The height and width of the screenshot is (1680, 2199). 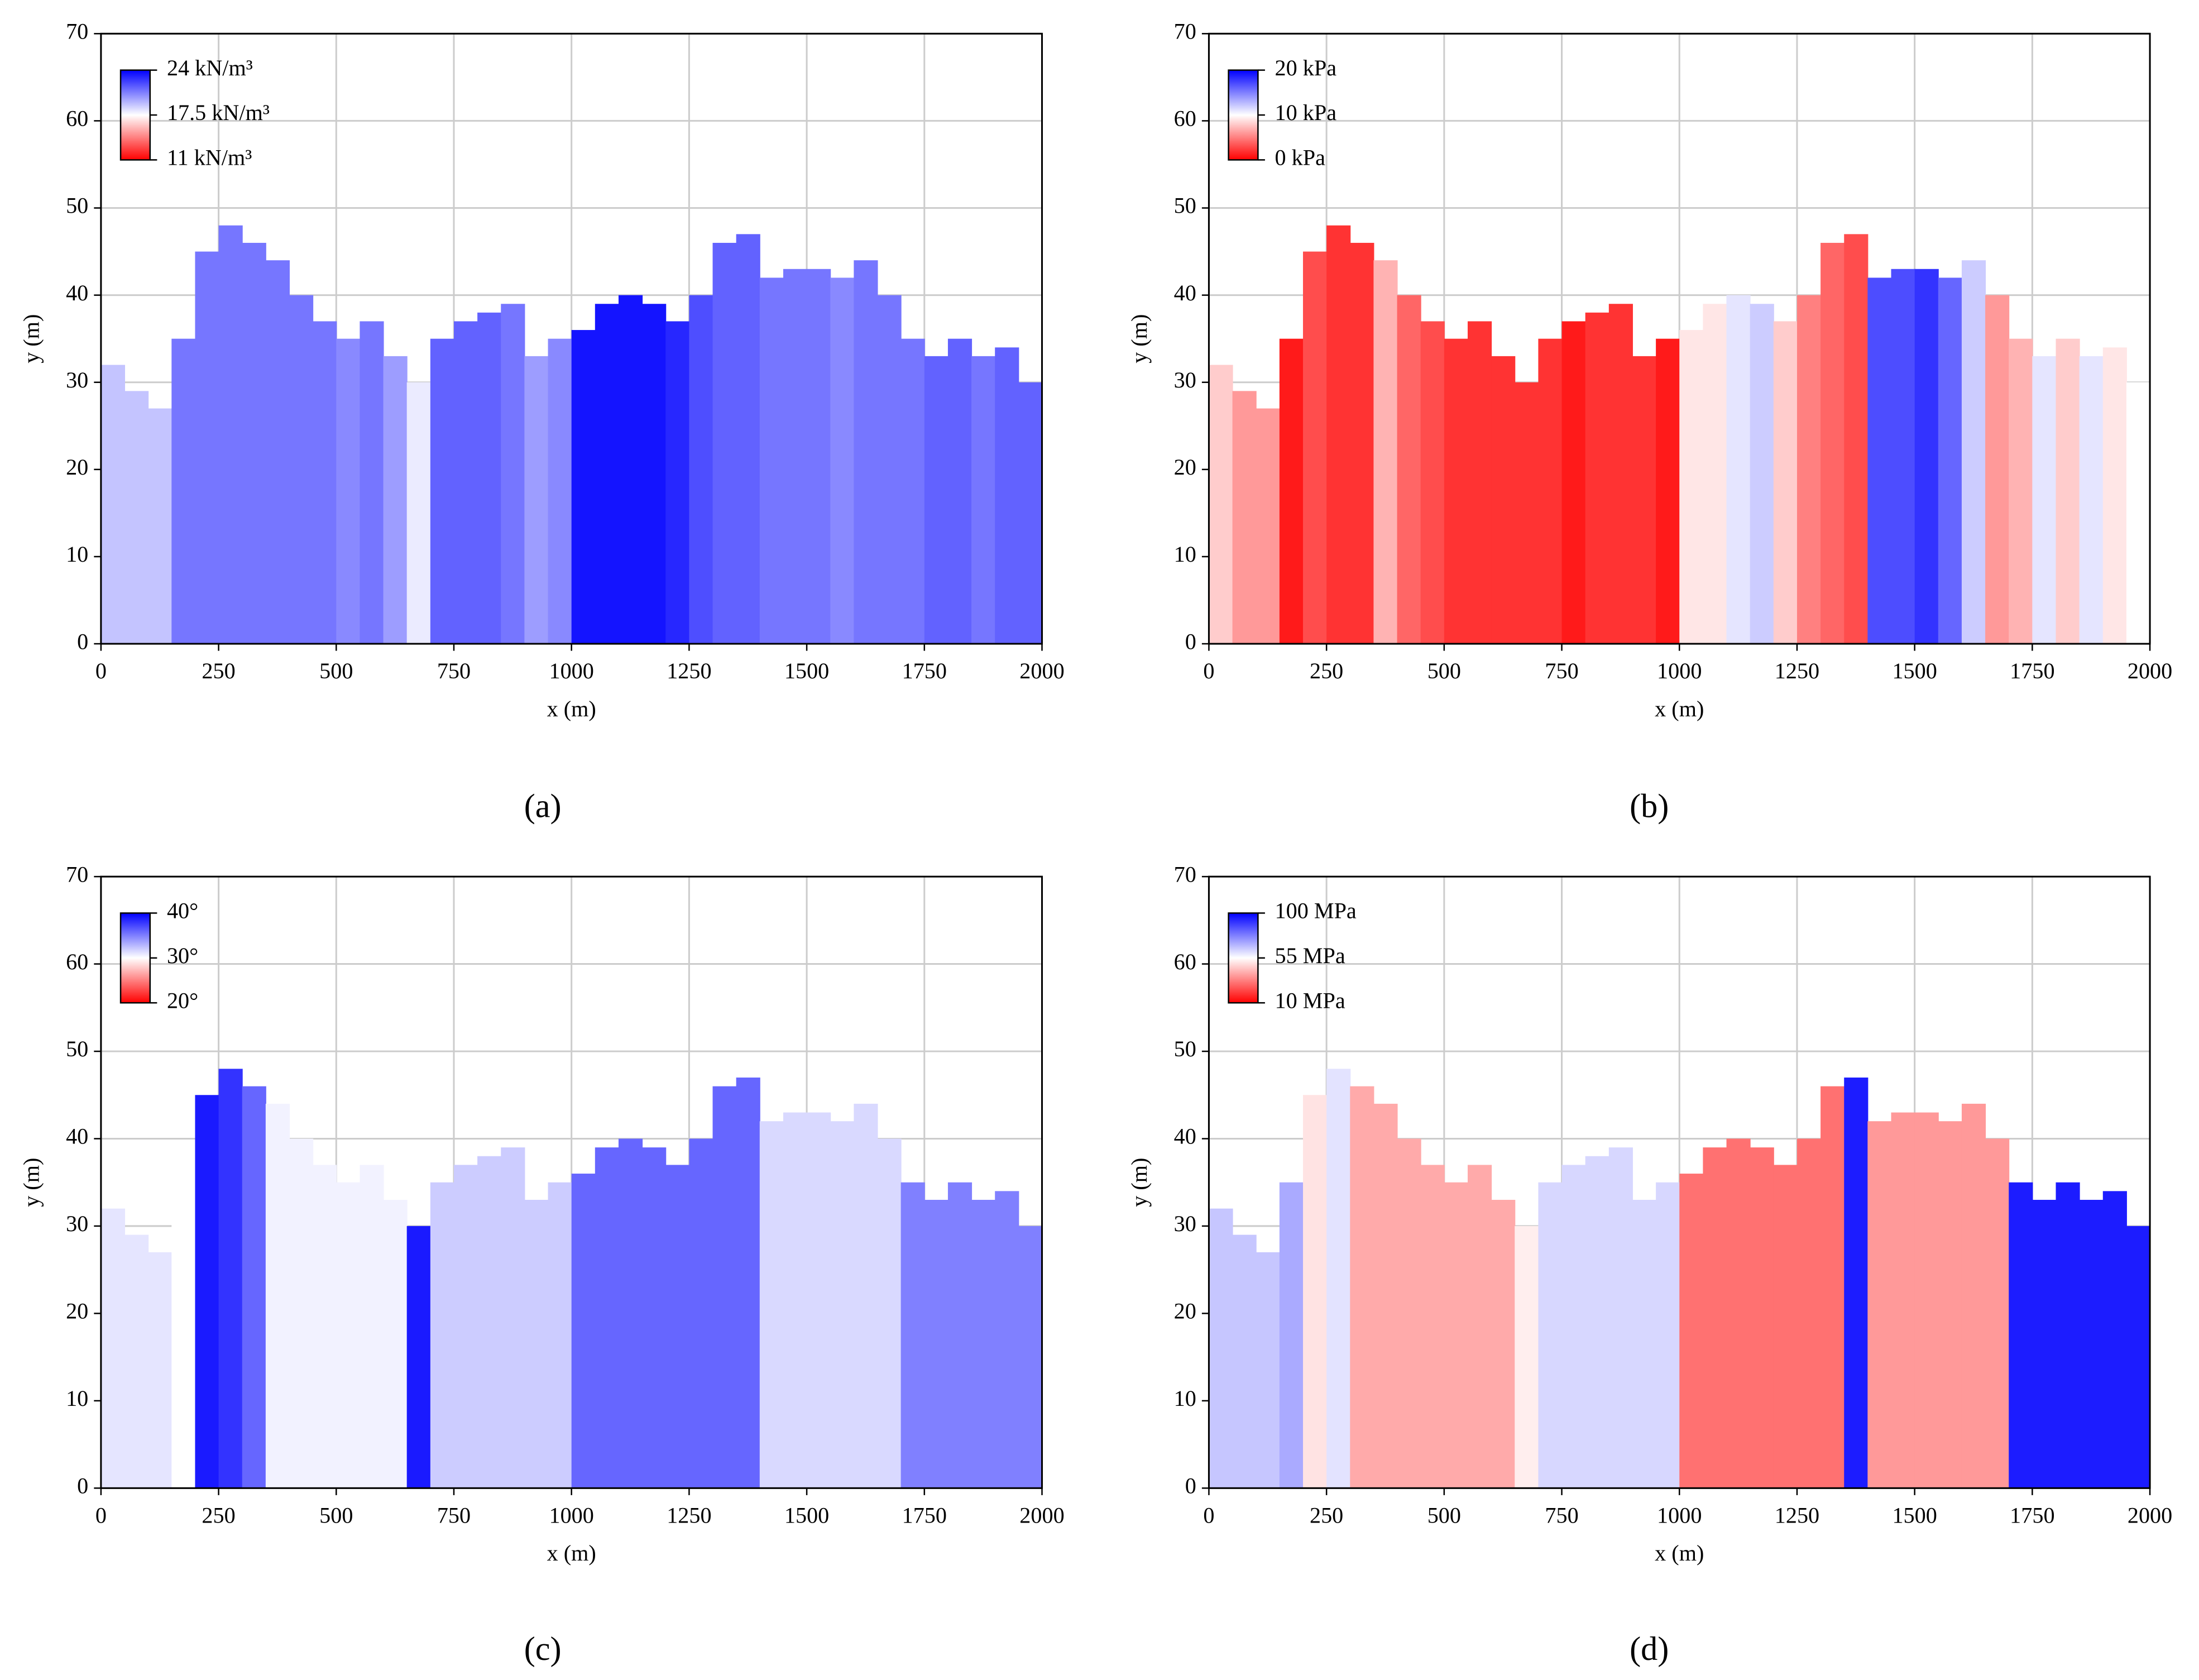 What do you see at coordinates (182, 955) in the screenshot?
I see `colorbar-tick-label: 30°` at bounding box center [182, 955].